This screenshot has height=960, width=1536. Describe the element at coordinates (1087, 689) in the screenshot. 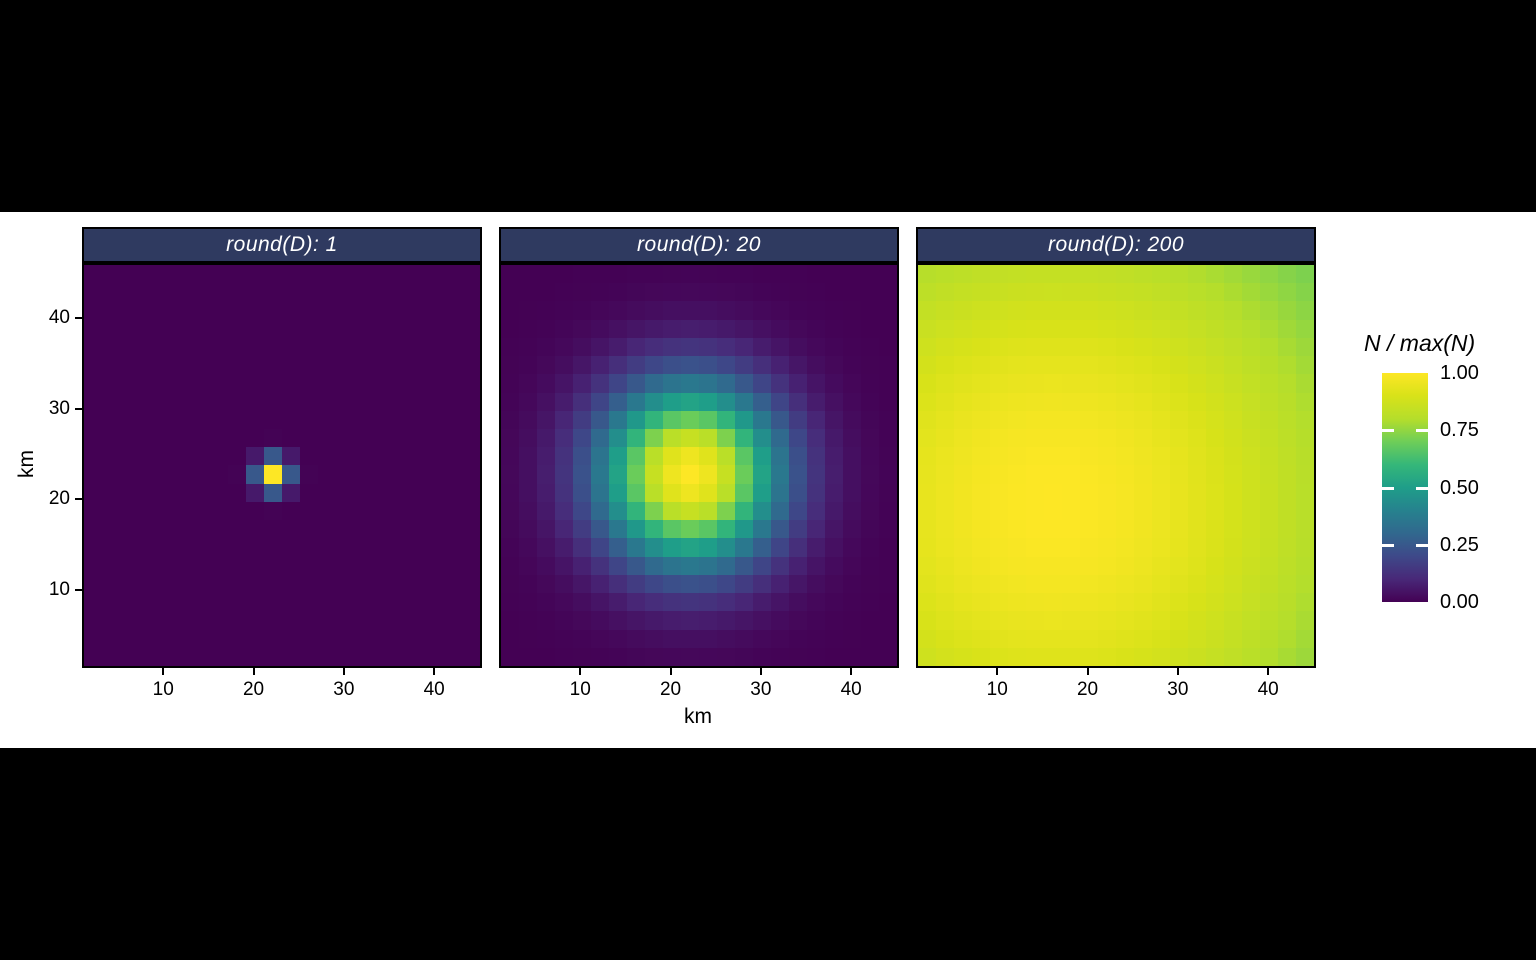

I see `x-tick-label: 20` at that location.